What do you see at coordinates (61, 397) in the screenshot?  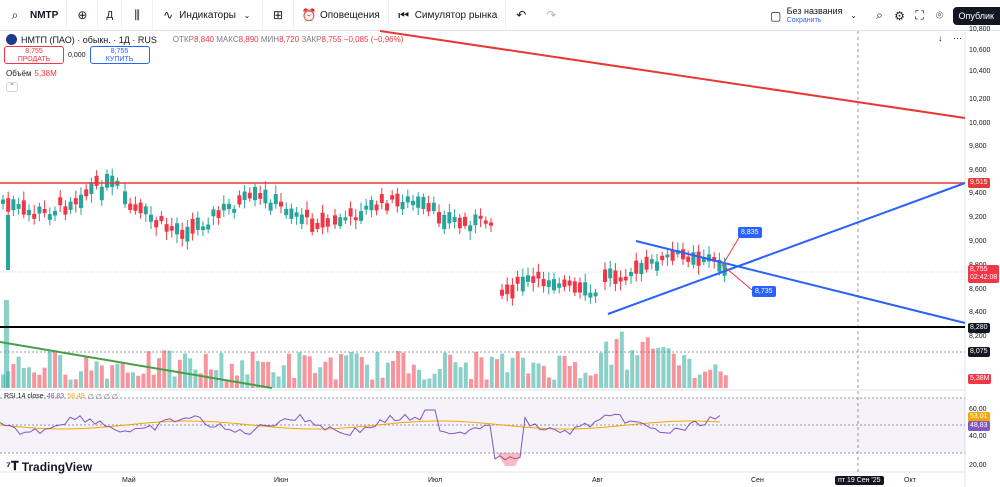 I see `rsi-legend: RSI 14 close 48,83 58,49 ∅ ∅ ∅ ∅` at bounding box center [61, 397].